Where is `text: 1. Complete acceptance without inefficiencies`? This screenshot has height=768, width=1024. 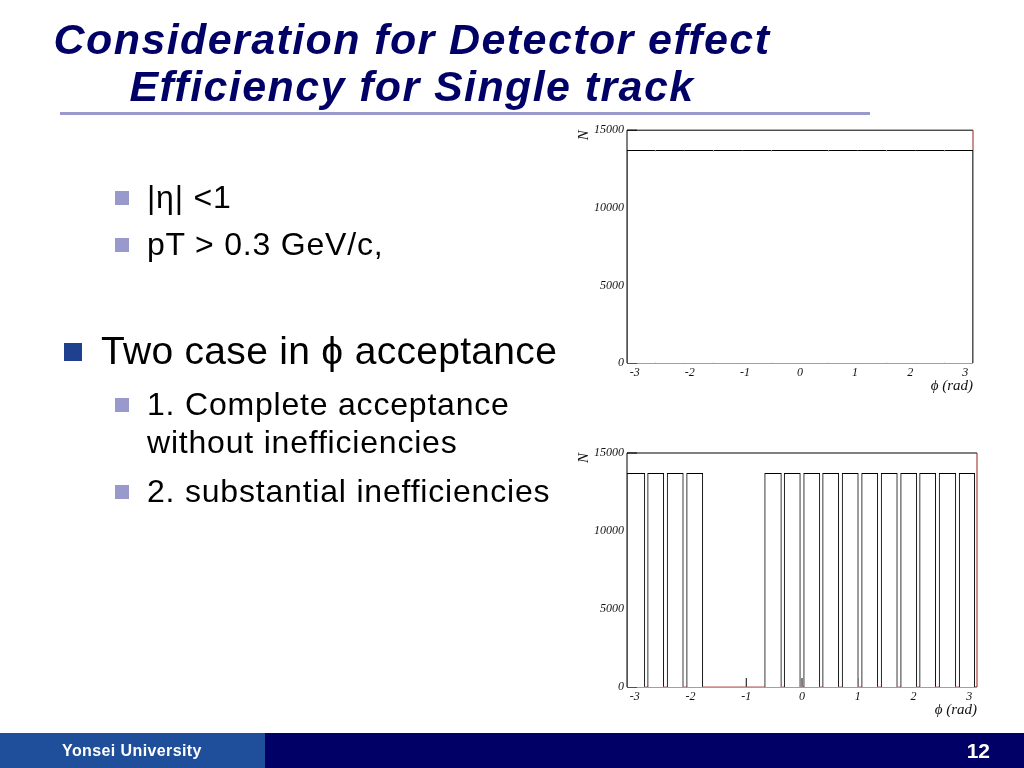
text: 1. Complete acceptance without inefficiencies is located at coordinates (328, 423).